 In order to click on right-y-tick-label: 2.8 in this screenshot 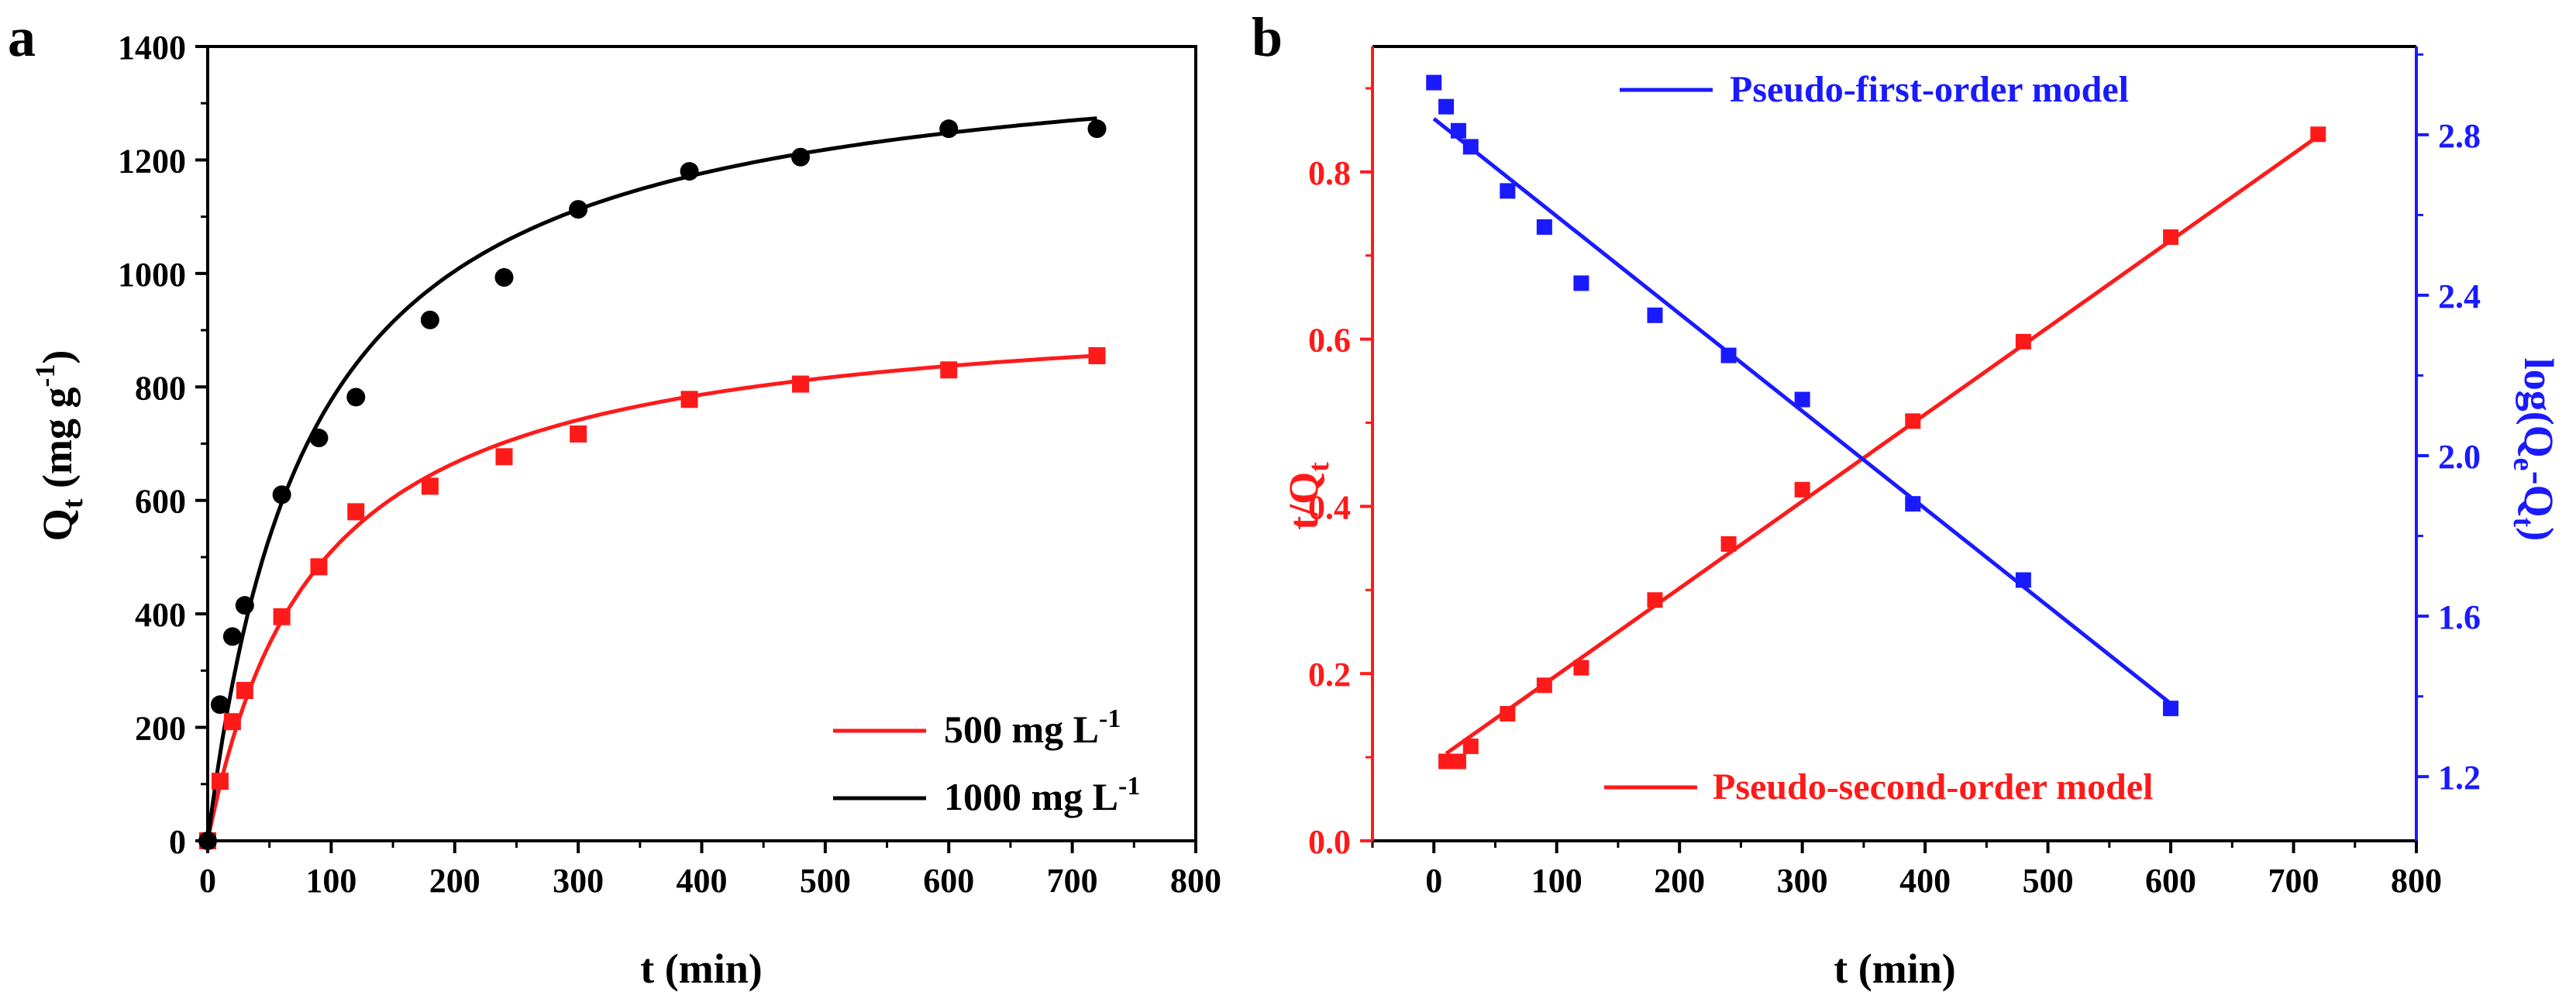, I will do `click(2459, 136)`.